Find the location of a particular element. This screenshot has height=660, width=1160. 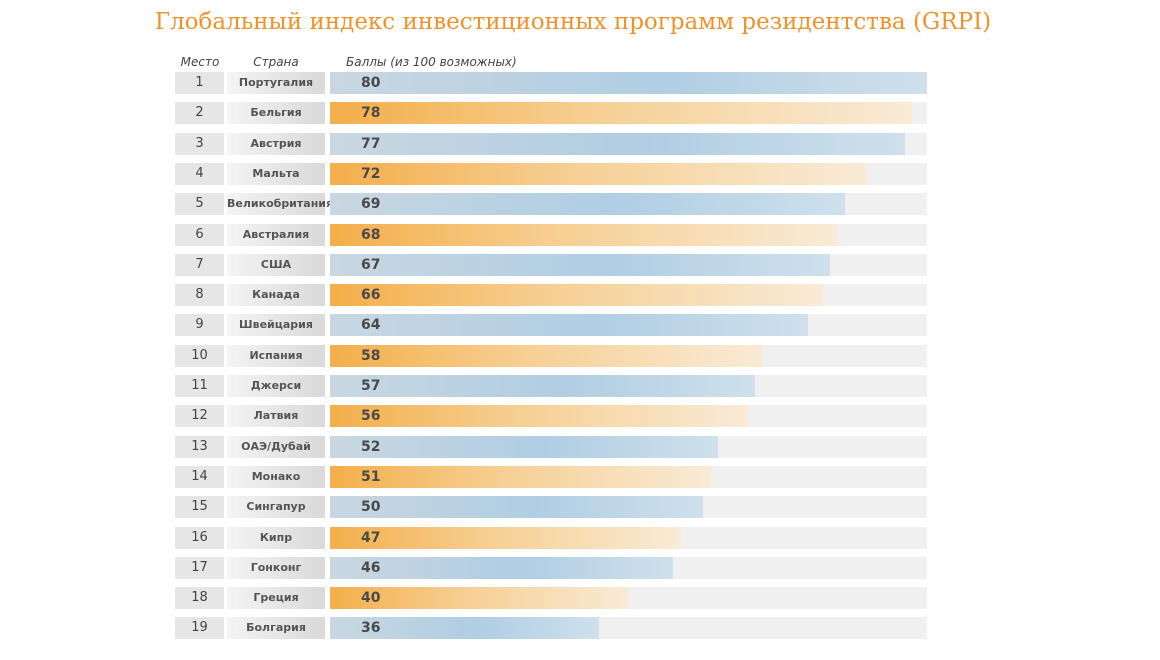

chart-row: 17 Гонконг 46 is located at coordinates (551, 568).